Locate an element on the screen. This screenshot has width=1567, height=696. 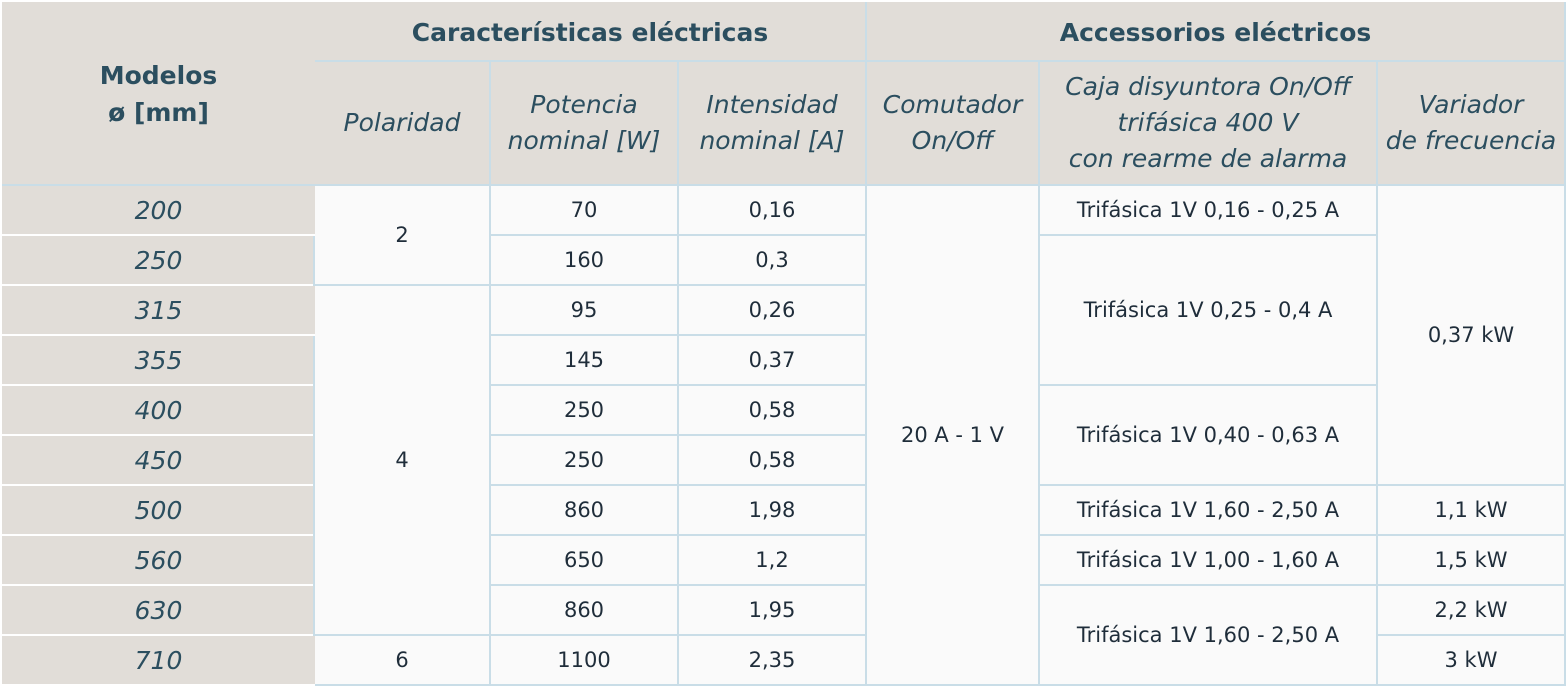
col-caja-label-2: trifásica 400 V is located at coordinates (1208, 122).